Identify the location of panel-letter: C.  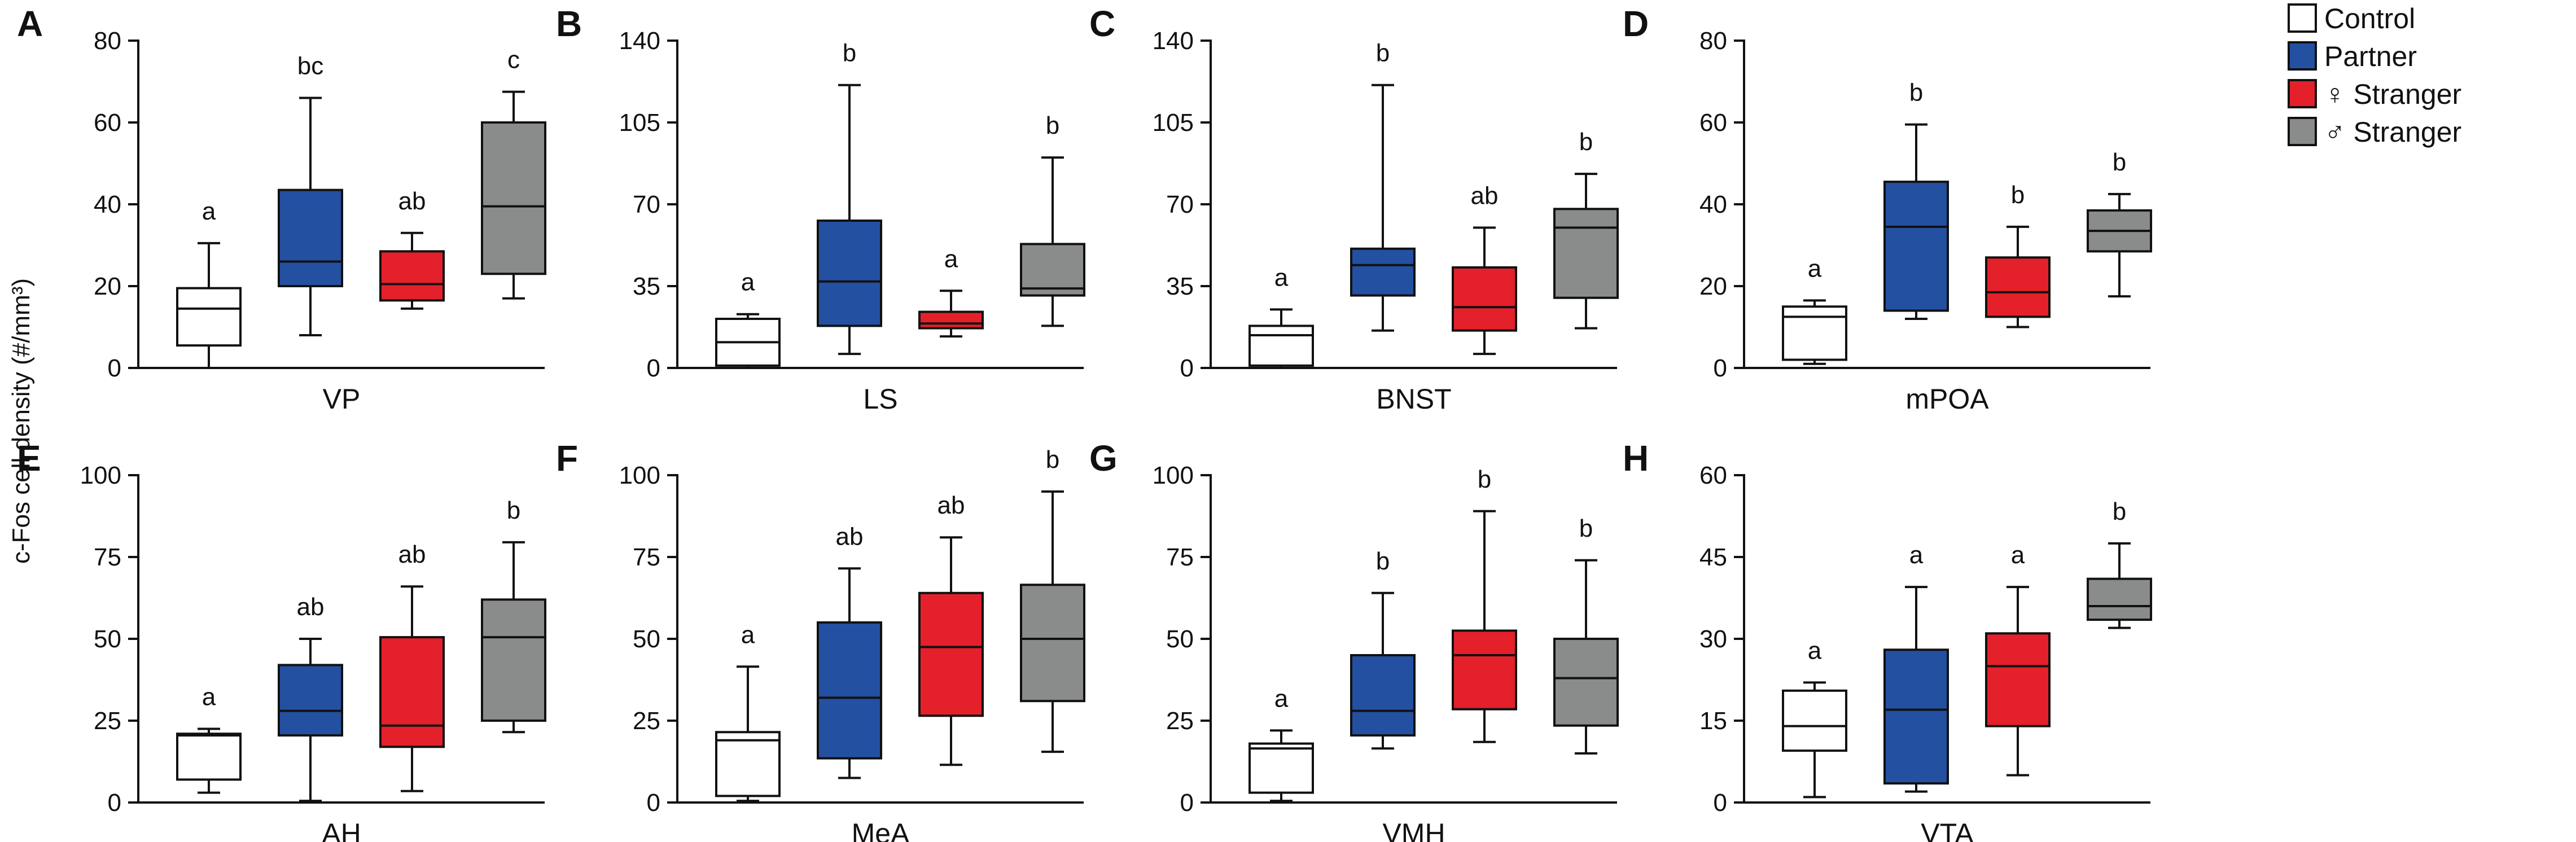
(1102, 23).